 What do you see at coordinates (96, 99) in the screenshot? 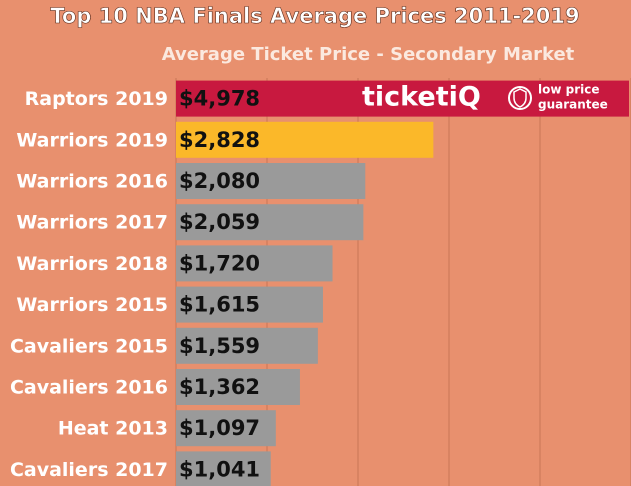
I see `category-label: Raptors 2019` at bounding box center [96, 99].